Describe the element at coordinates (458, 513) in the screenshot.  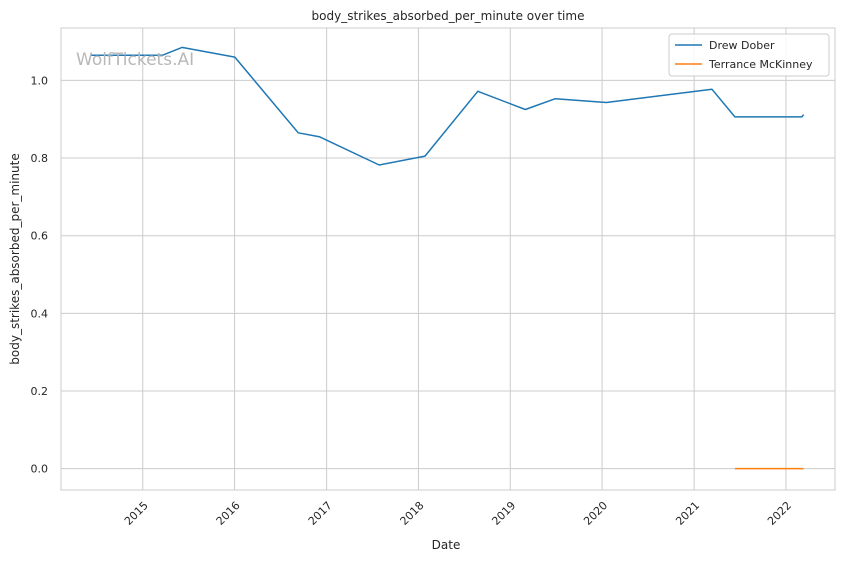
I see `x-ticks: 2015 2016 2017 2018 2019 2020 2021 2022` at that location.